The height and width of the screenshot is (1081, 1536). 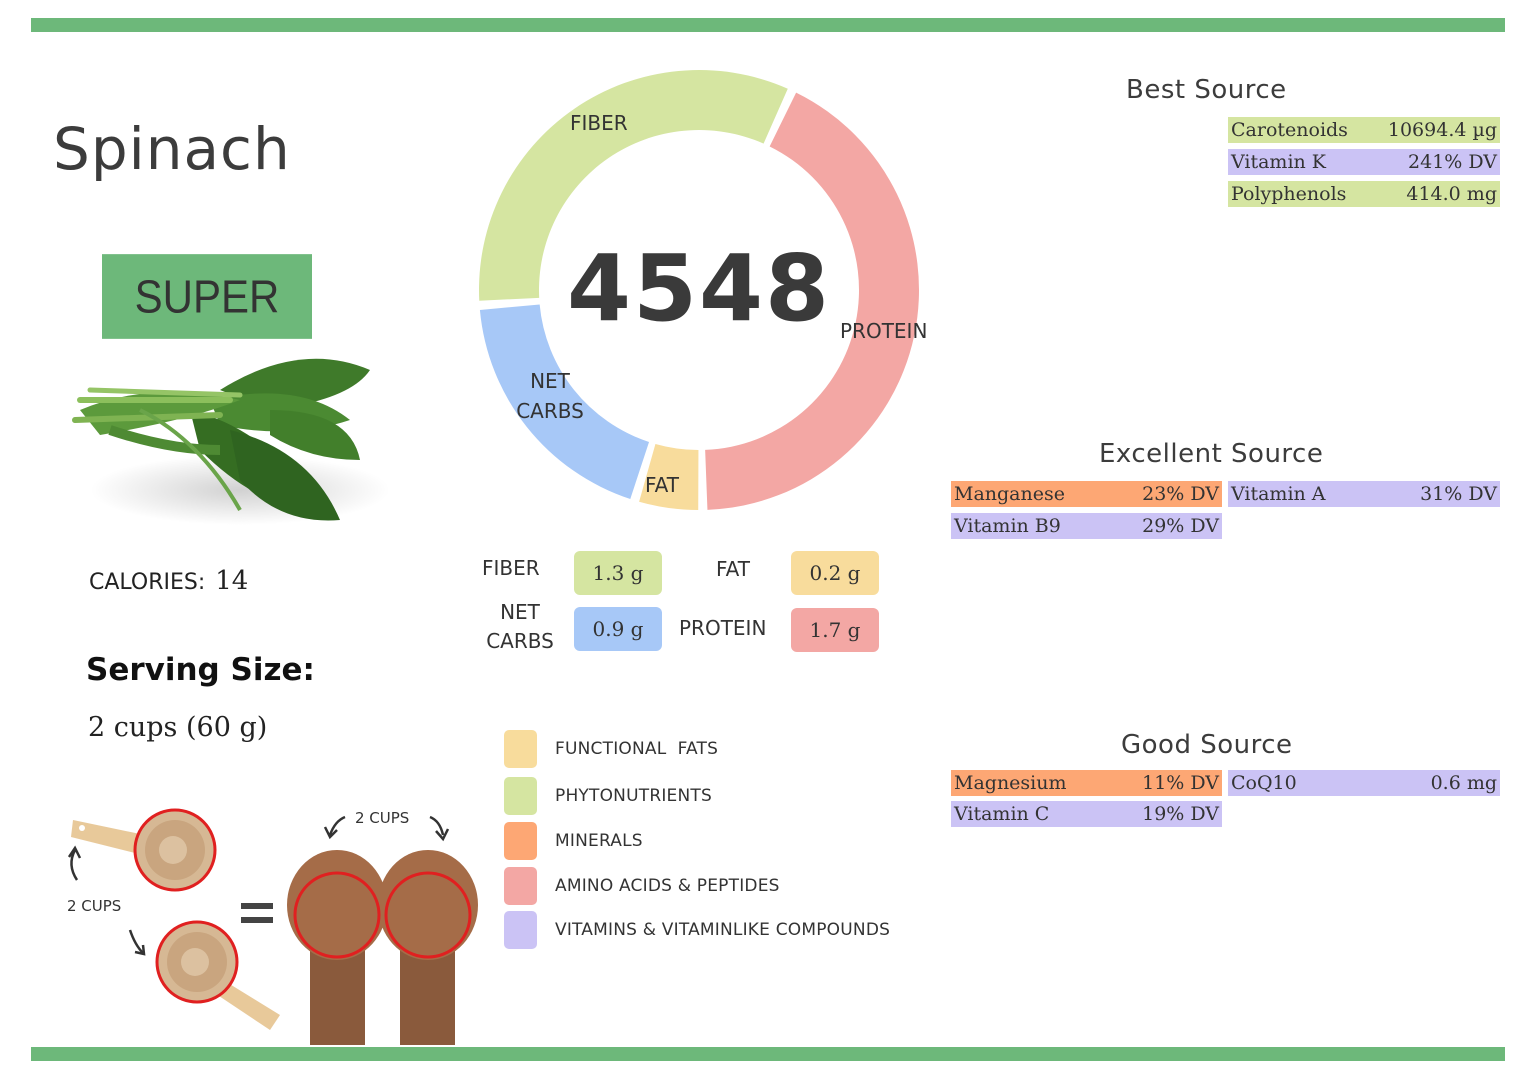 I want to click on donut-label-fiber: FIBER, so click(x=599, y=123).